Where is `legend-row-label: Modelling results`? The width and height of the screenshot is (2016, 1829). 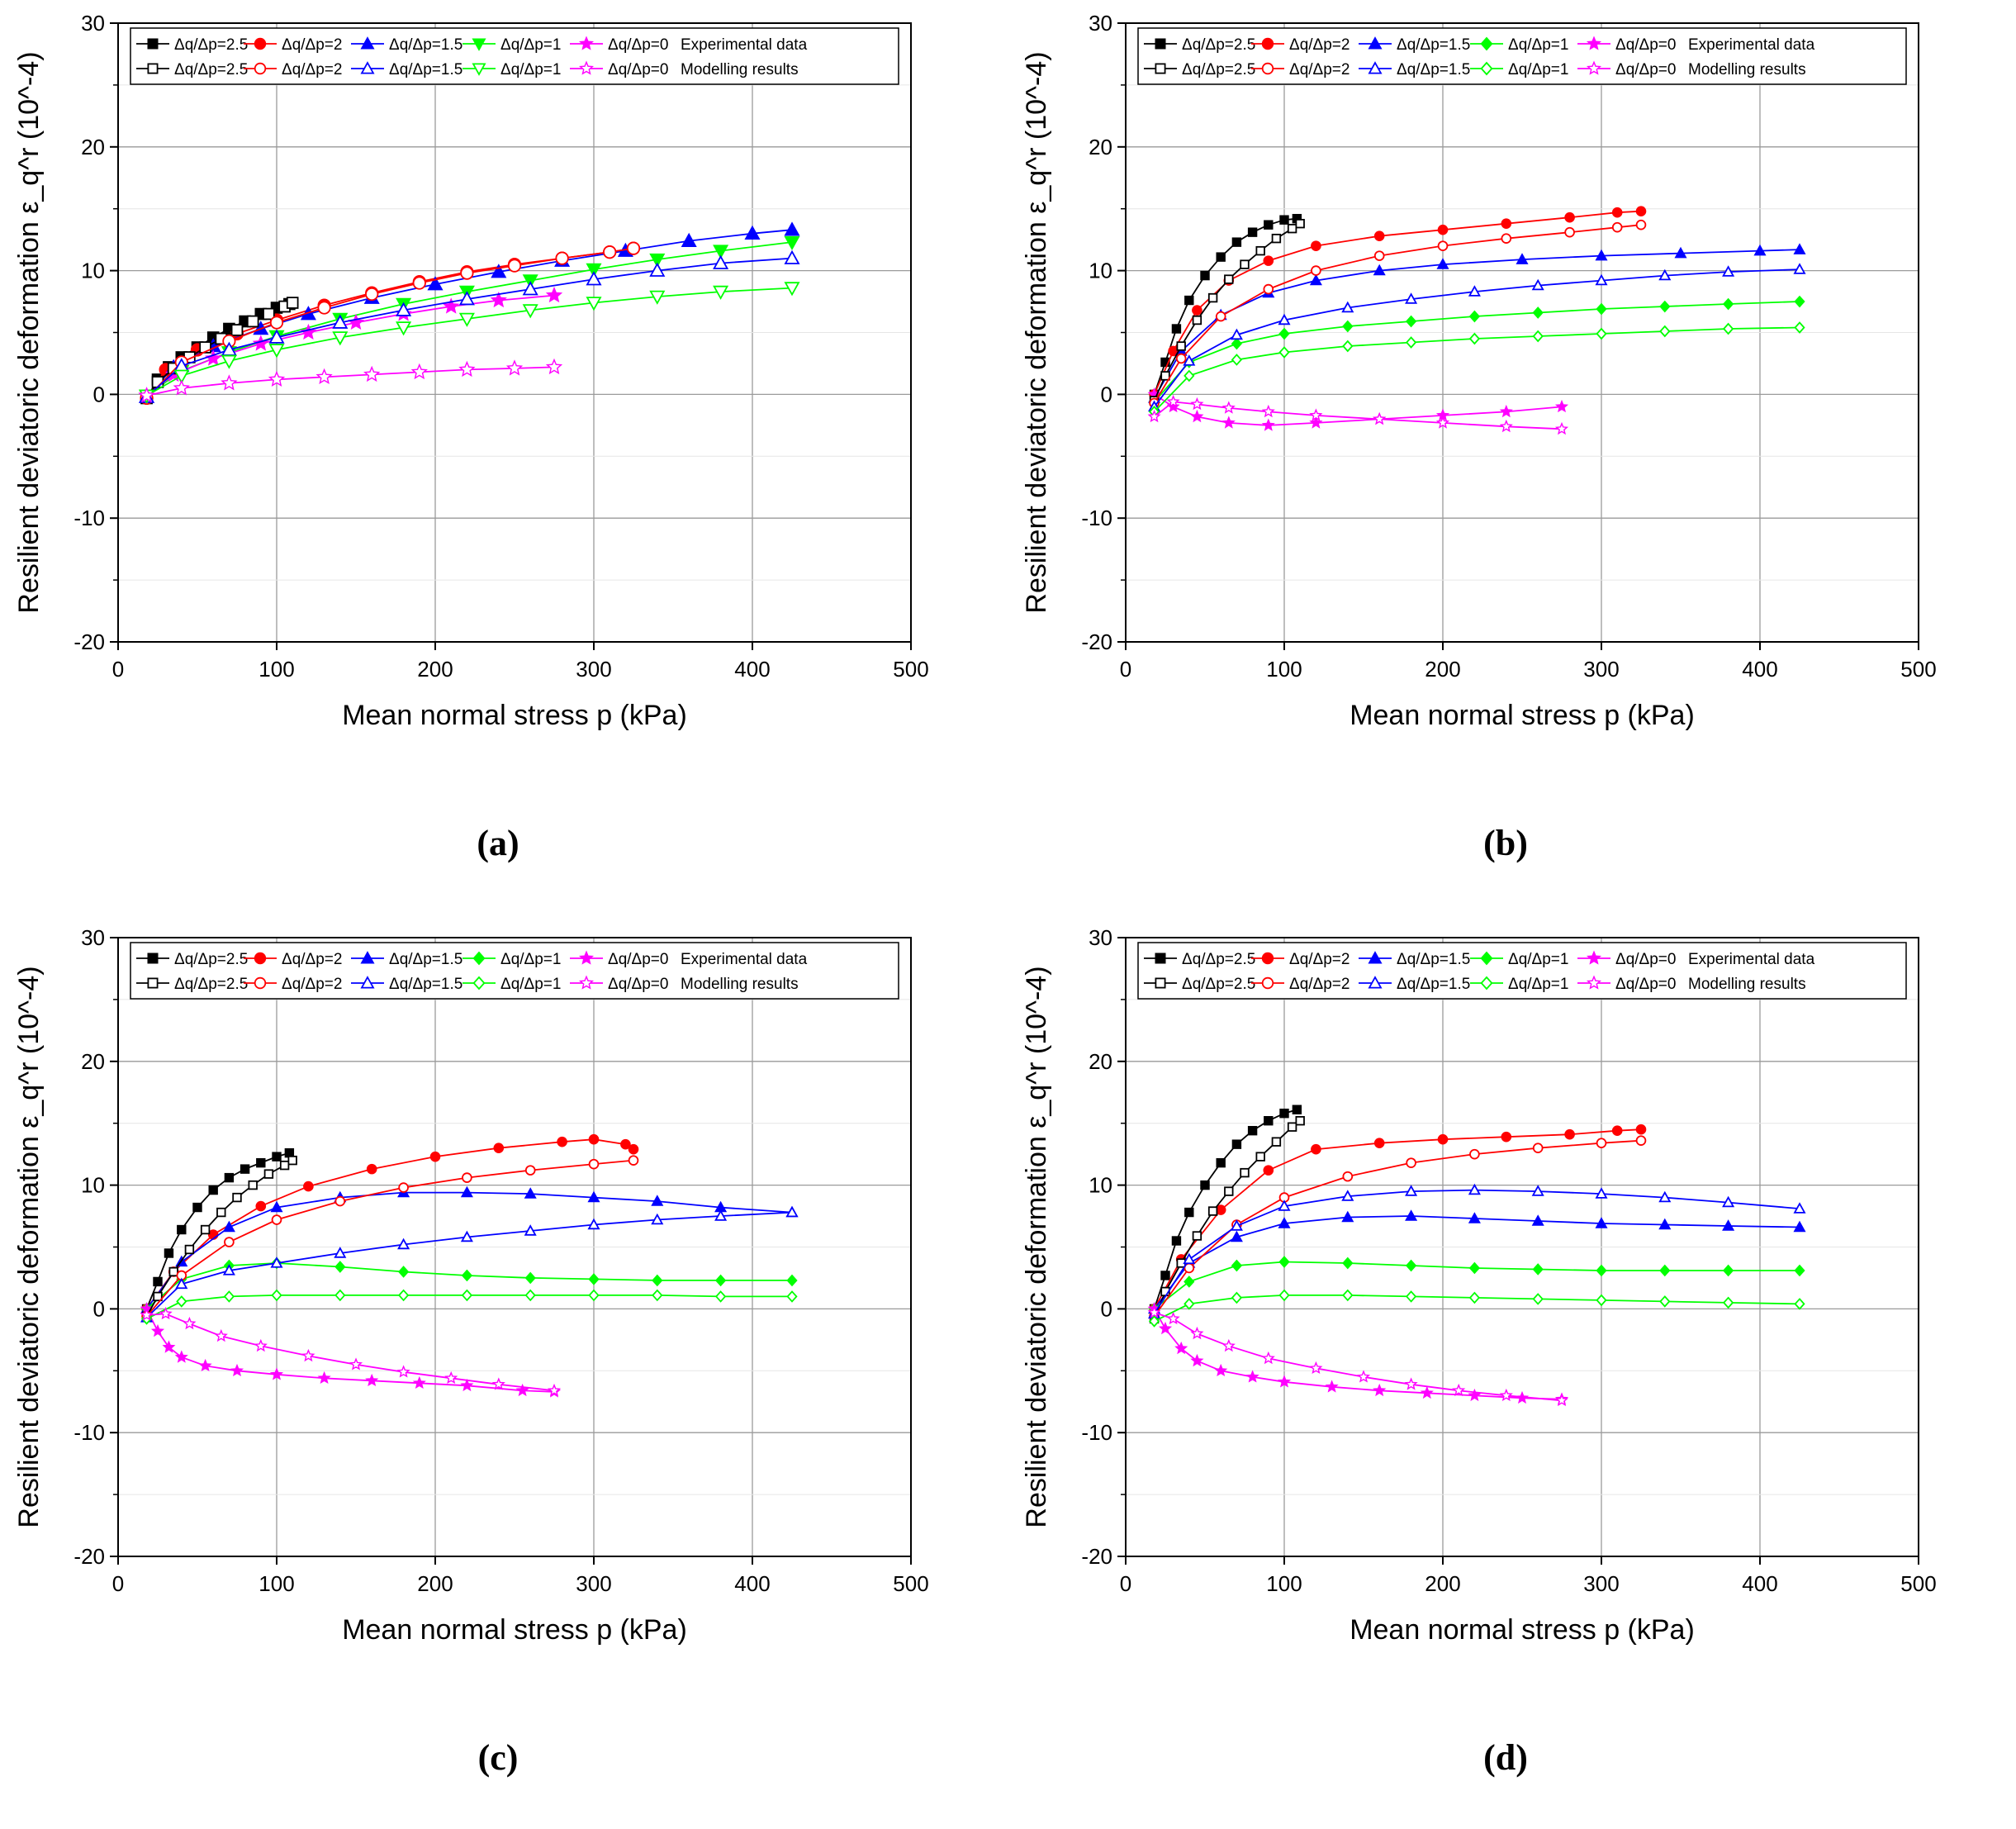 legend-row-label: Modelling results is located at coordinates (1747, 70).